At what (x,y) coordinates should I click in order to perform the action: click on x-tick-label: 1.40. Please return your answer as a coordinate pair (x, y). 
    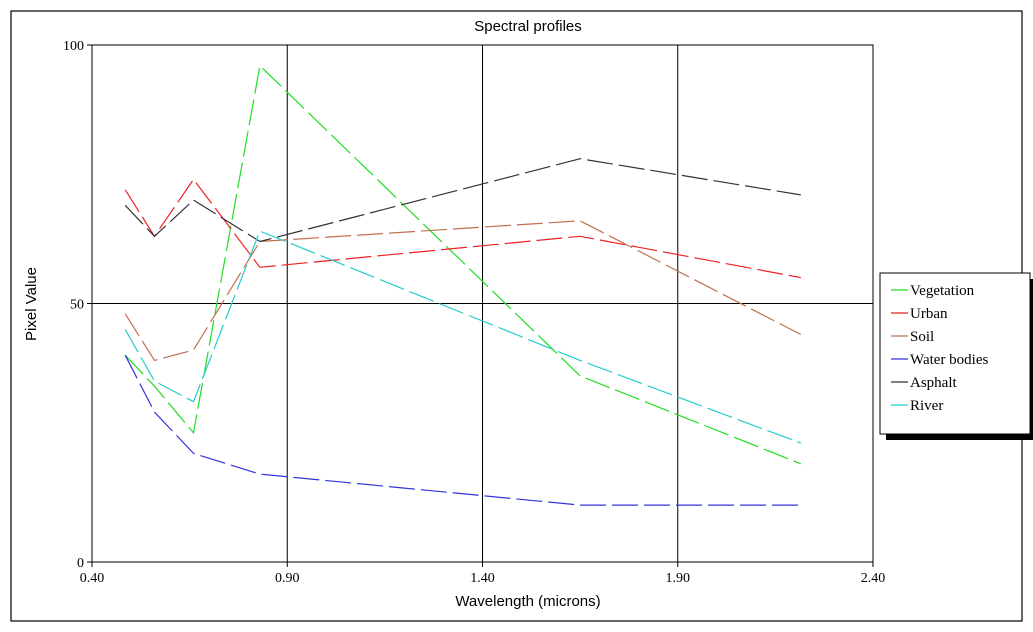
    Looking at the image, I should click on (482, 578).